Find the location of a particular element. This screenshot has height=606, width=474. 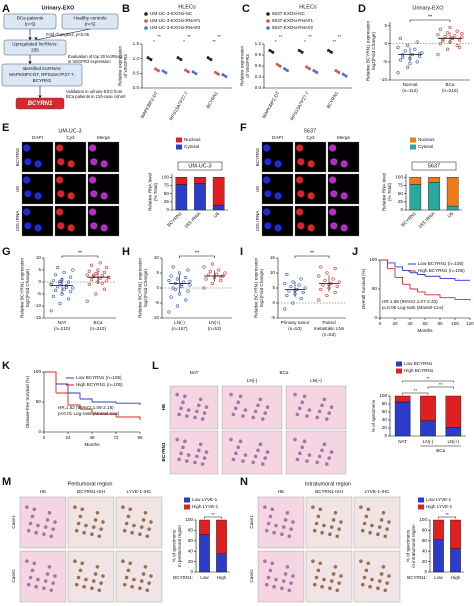

y-tick-label: 0.3 is located at coordinates (258, 76).